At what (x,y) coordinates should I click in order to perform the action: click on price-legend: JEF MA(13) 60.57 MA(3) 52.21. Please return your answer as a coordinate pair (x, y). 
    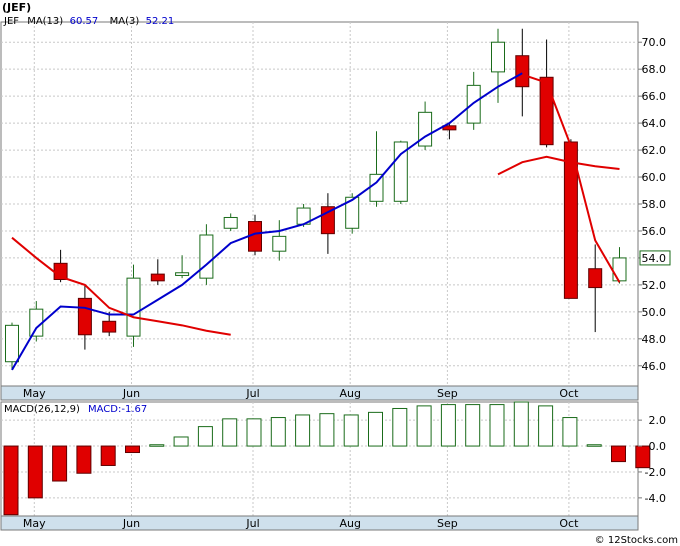
    Looking at the image, I should click on (88, 21).